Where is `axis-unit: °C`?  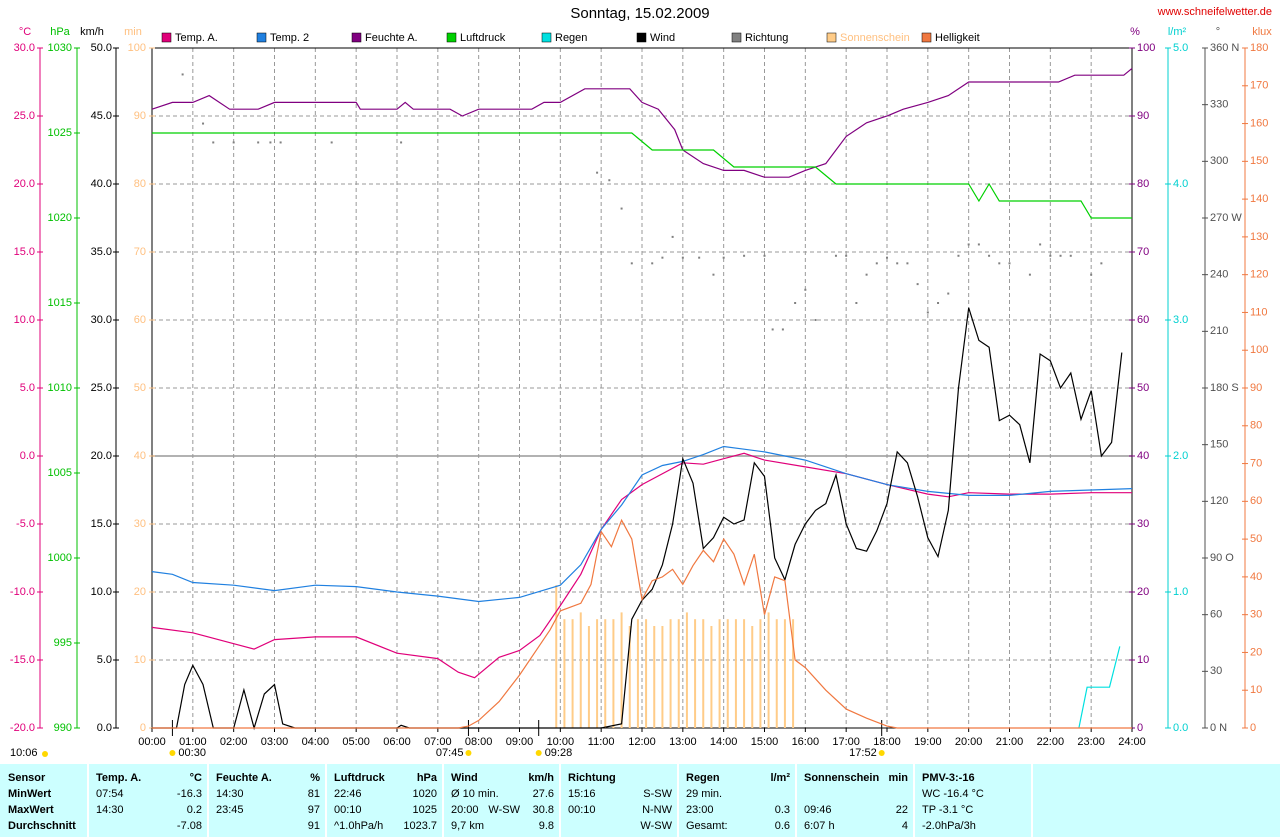
axis-unit: °C is located at coordinates (25, 32).